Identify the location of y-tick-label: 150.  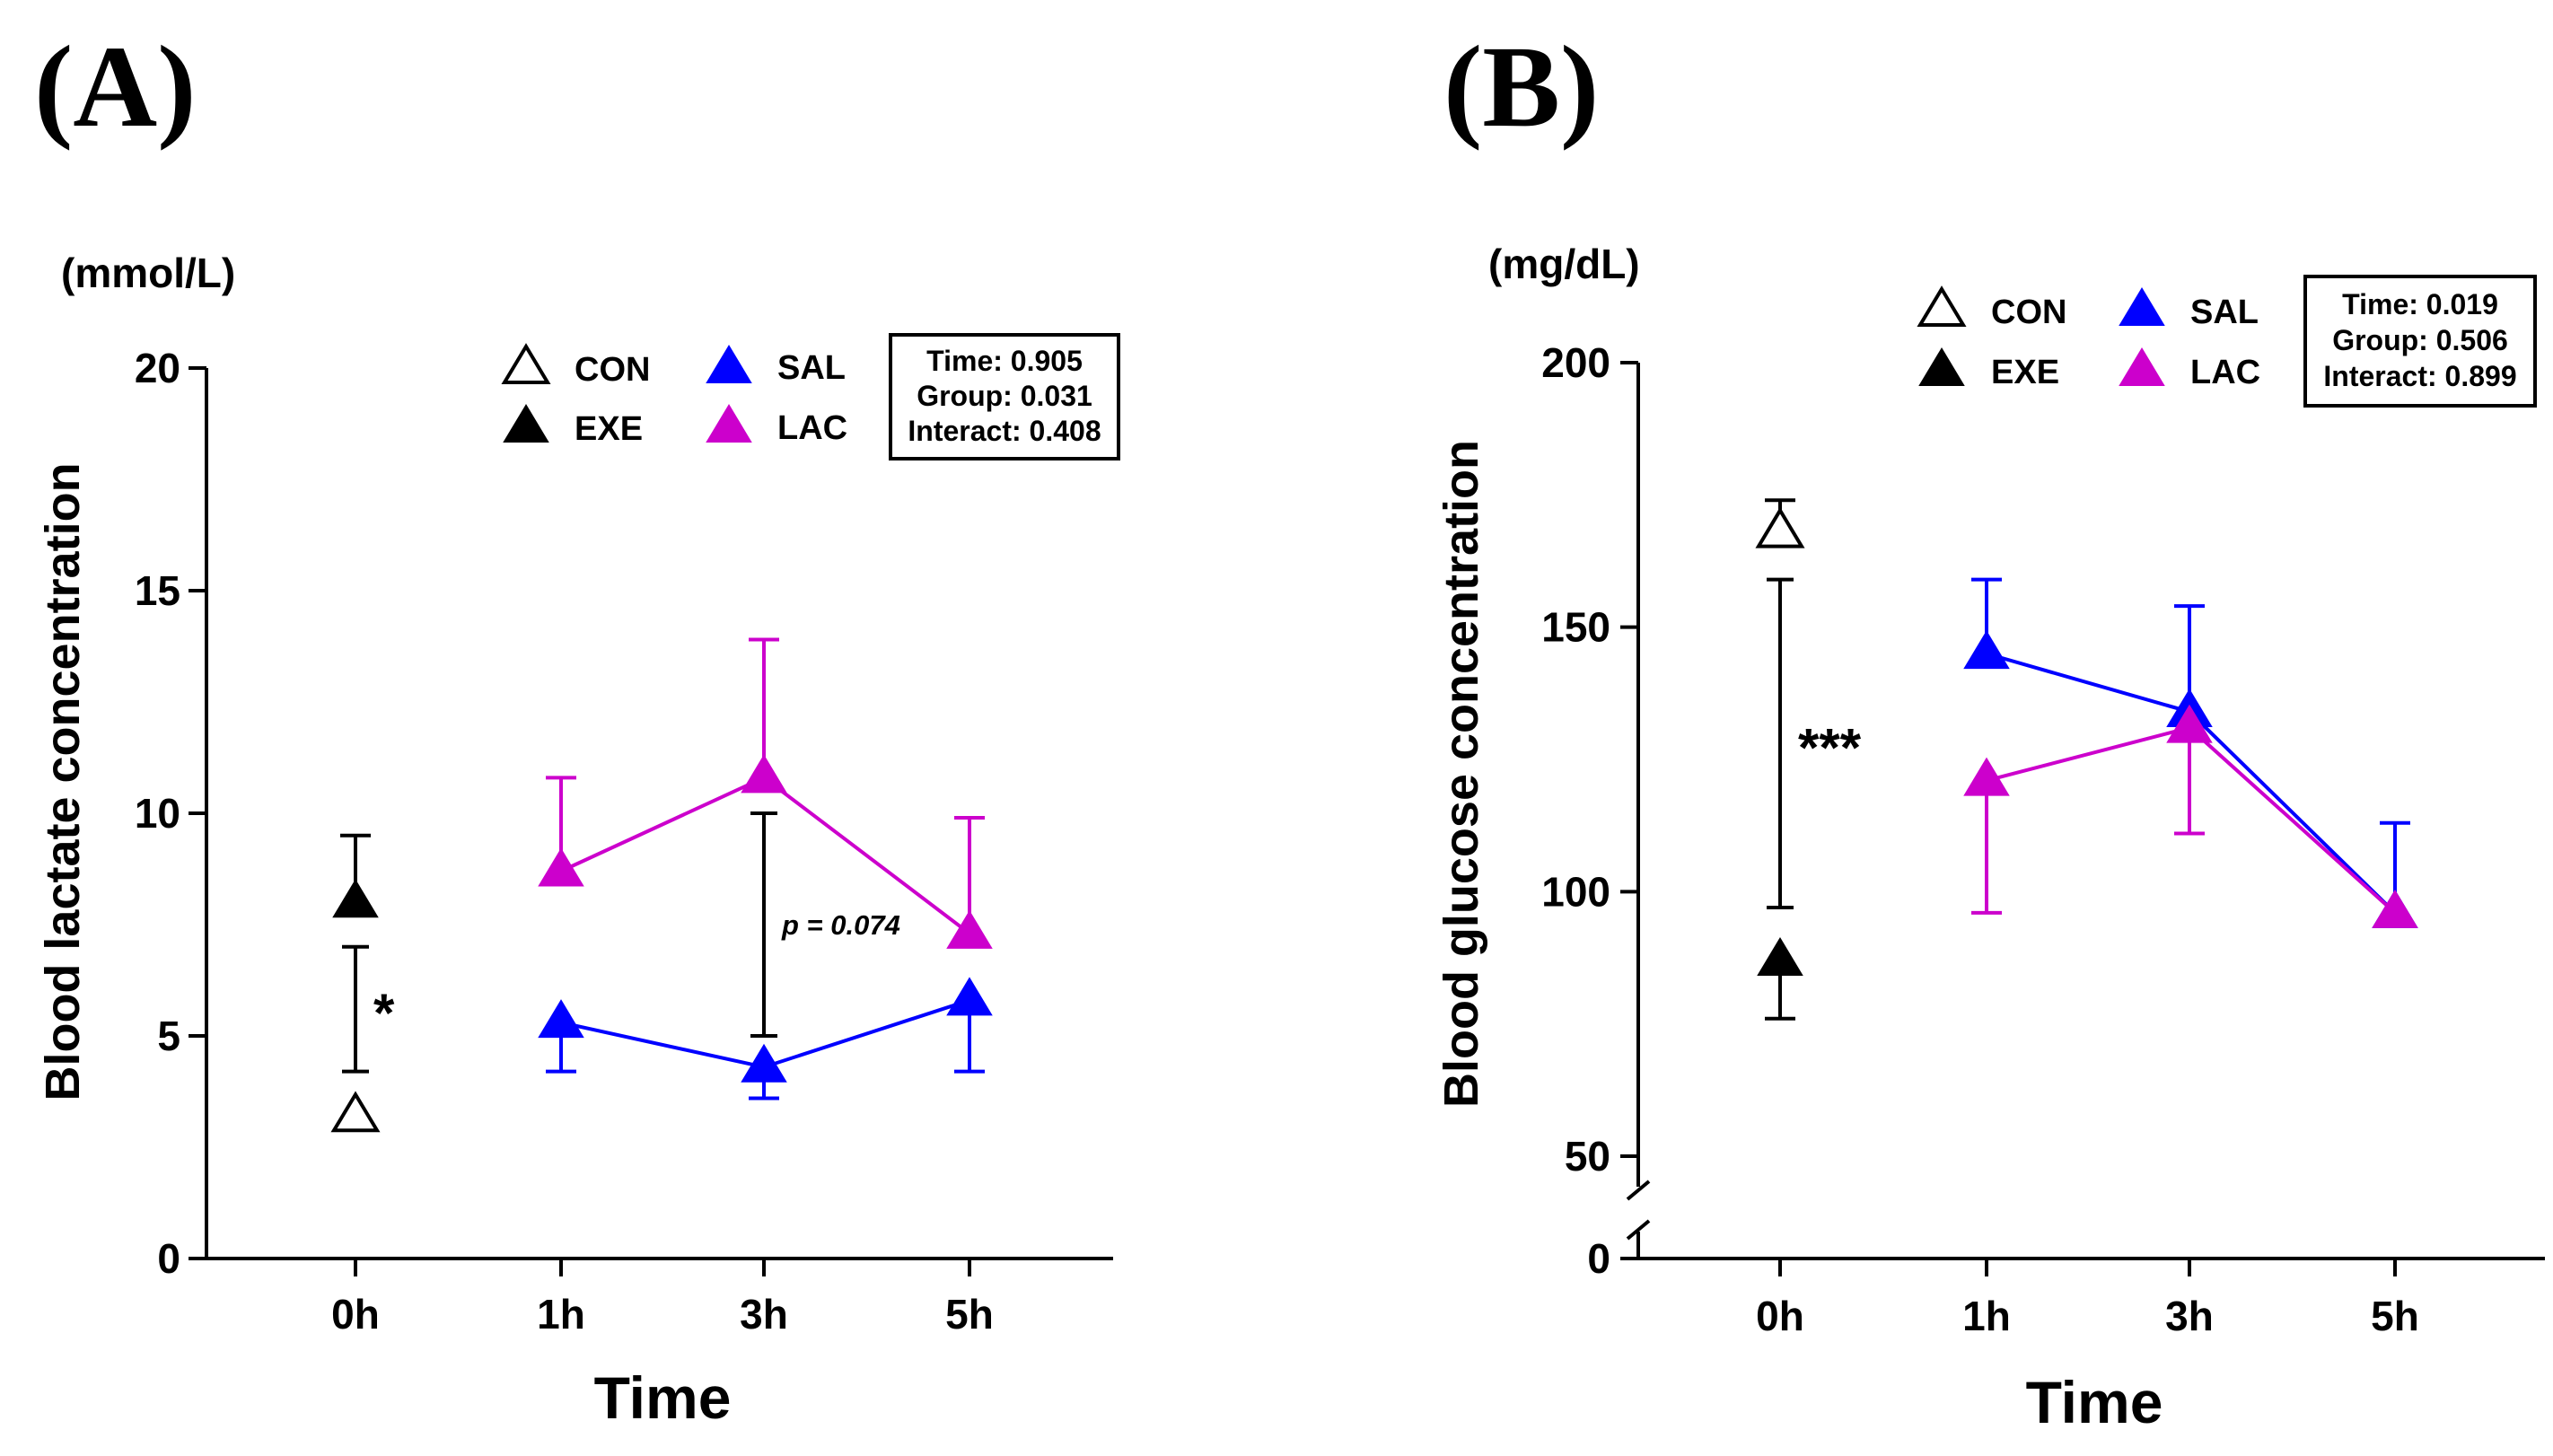
(1576, 628).